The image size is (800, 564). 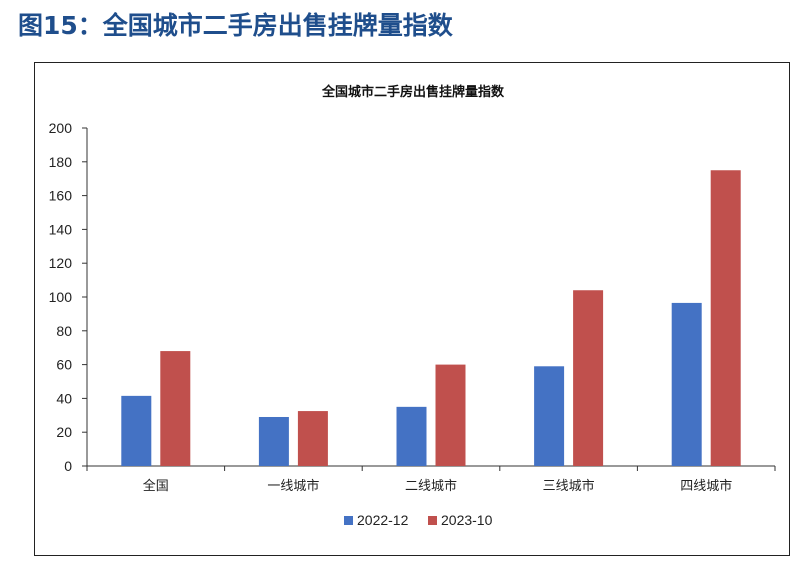 What do you see at coordinates (411, 436) in the screenshot?
I see `bar-2022-12-二线城市` at bounding box center [411, 436].